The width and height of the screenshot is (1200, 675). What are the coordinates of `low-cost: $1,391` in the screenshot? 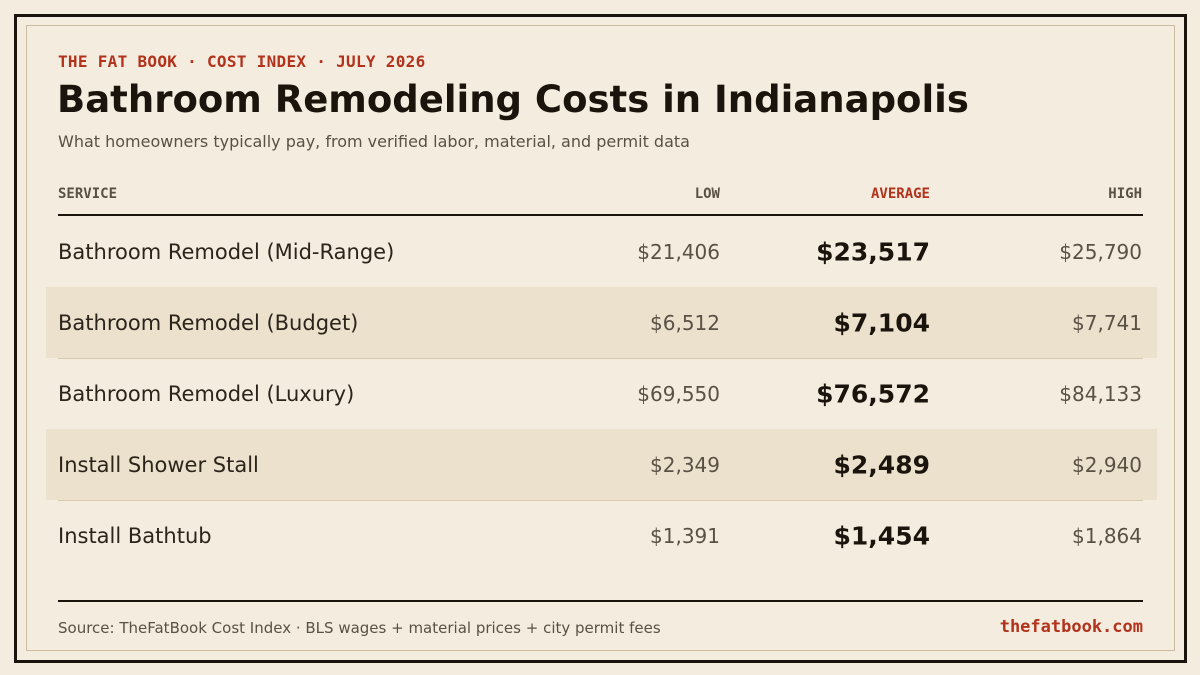 It's located at (685, 535).